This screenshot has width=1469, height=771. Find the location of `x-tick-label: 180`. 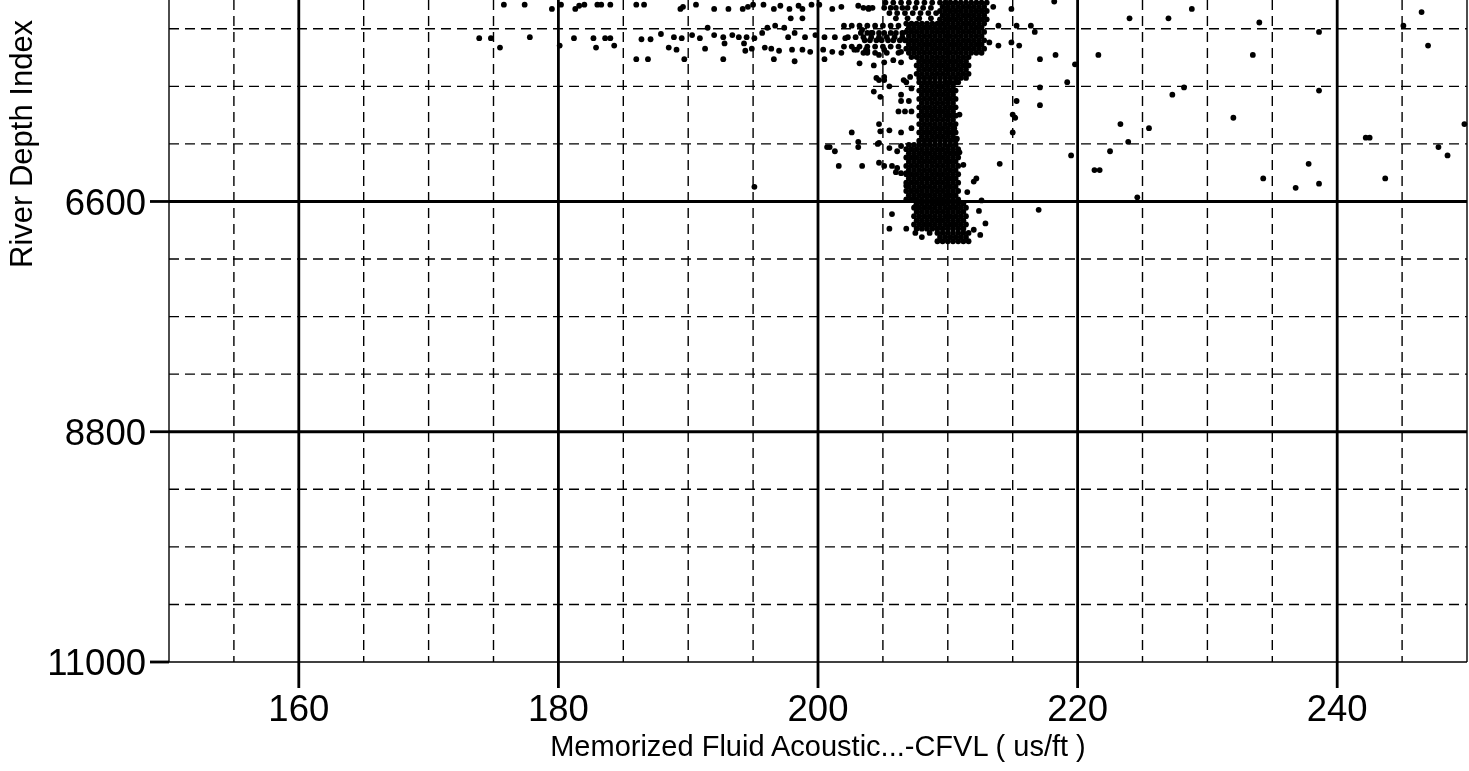

x-tick-label: 180 is located at coordinates (558, 708).